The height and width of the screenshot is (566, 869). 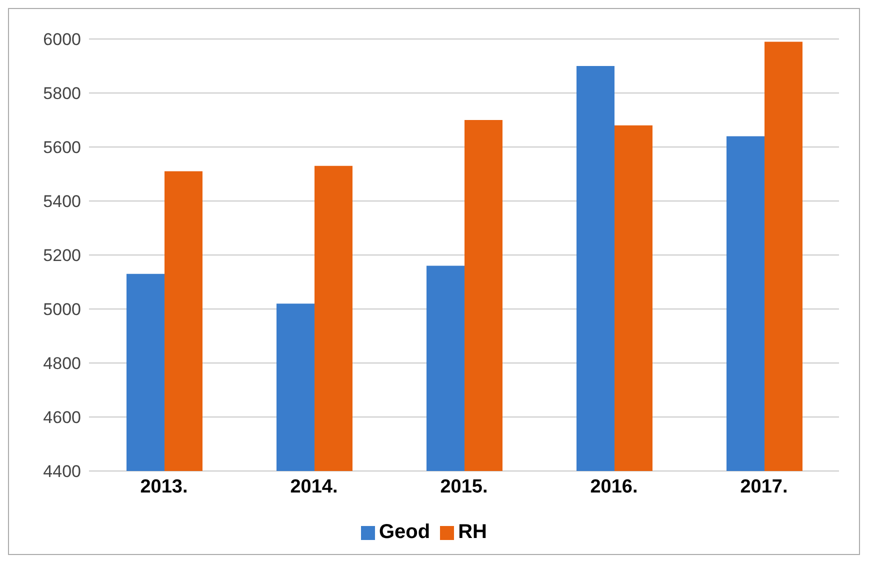 I want to click on x-tick-label: 2017., so click(x=764, y=487).